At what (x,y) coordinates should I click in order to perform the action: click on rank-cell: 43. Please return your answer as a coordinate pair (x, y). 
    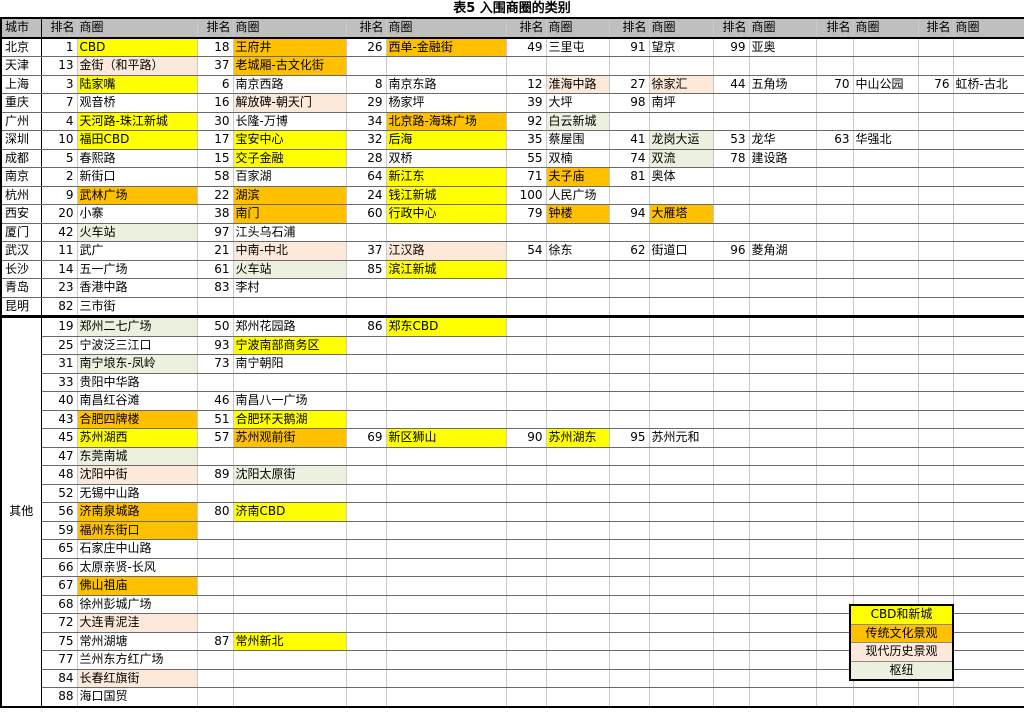
    Looking at the image, I should click on (59, 419).